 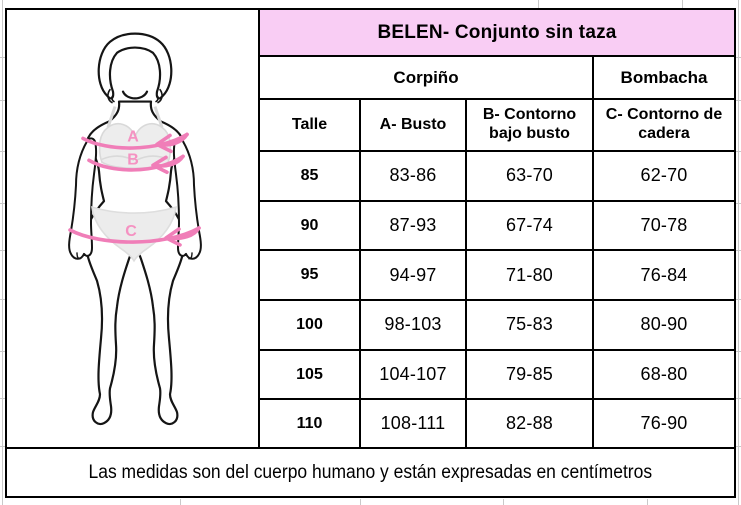 What do you see at coordinates (413, 125) in the screenshot?
I see `column-header-busto: A- Busto` at bounding box center [413, 125].